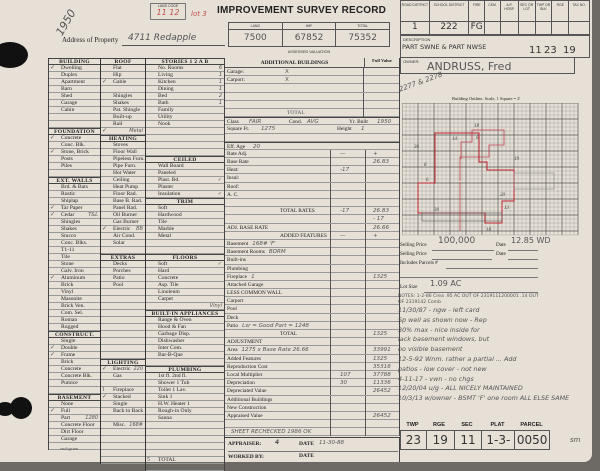 This screenshot has height=471, width=600. Describe the element at coordinates (123, 236) in the screenshot. I see `checklist-item: Air Cond.` at that location.